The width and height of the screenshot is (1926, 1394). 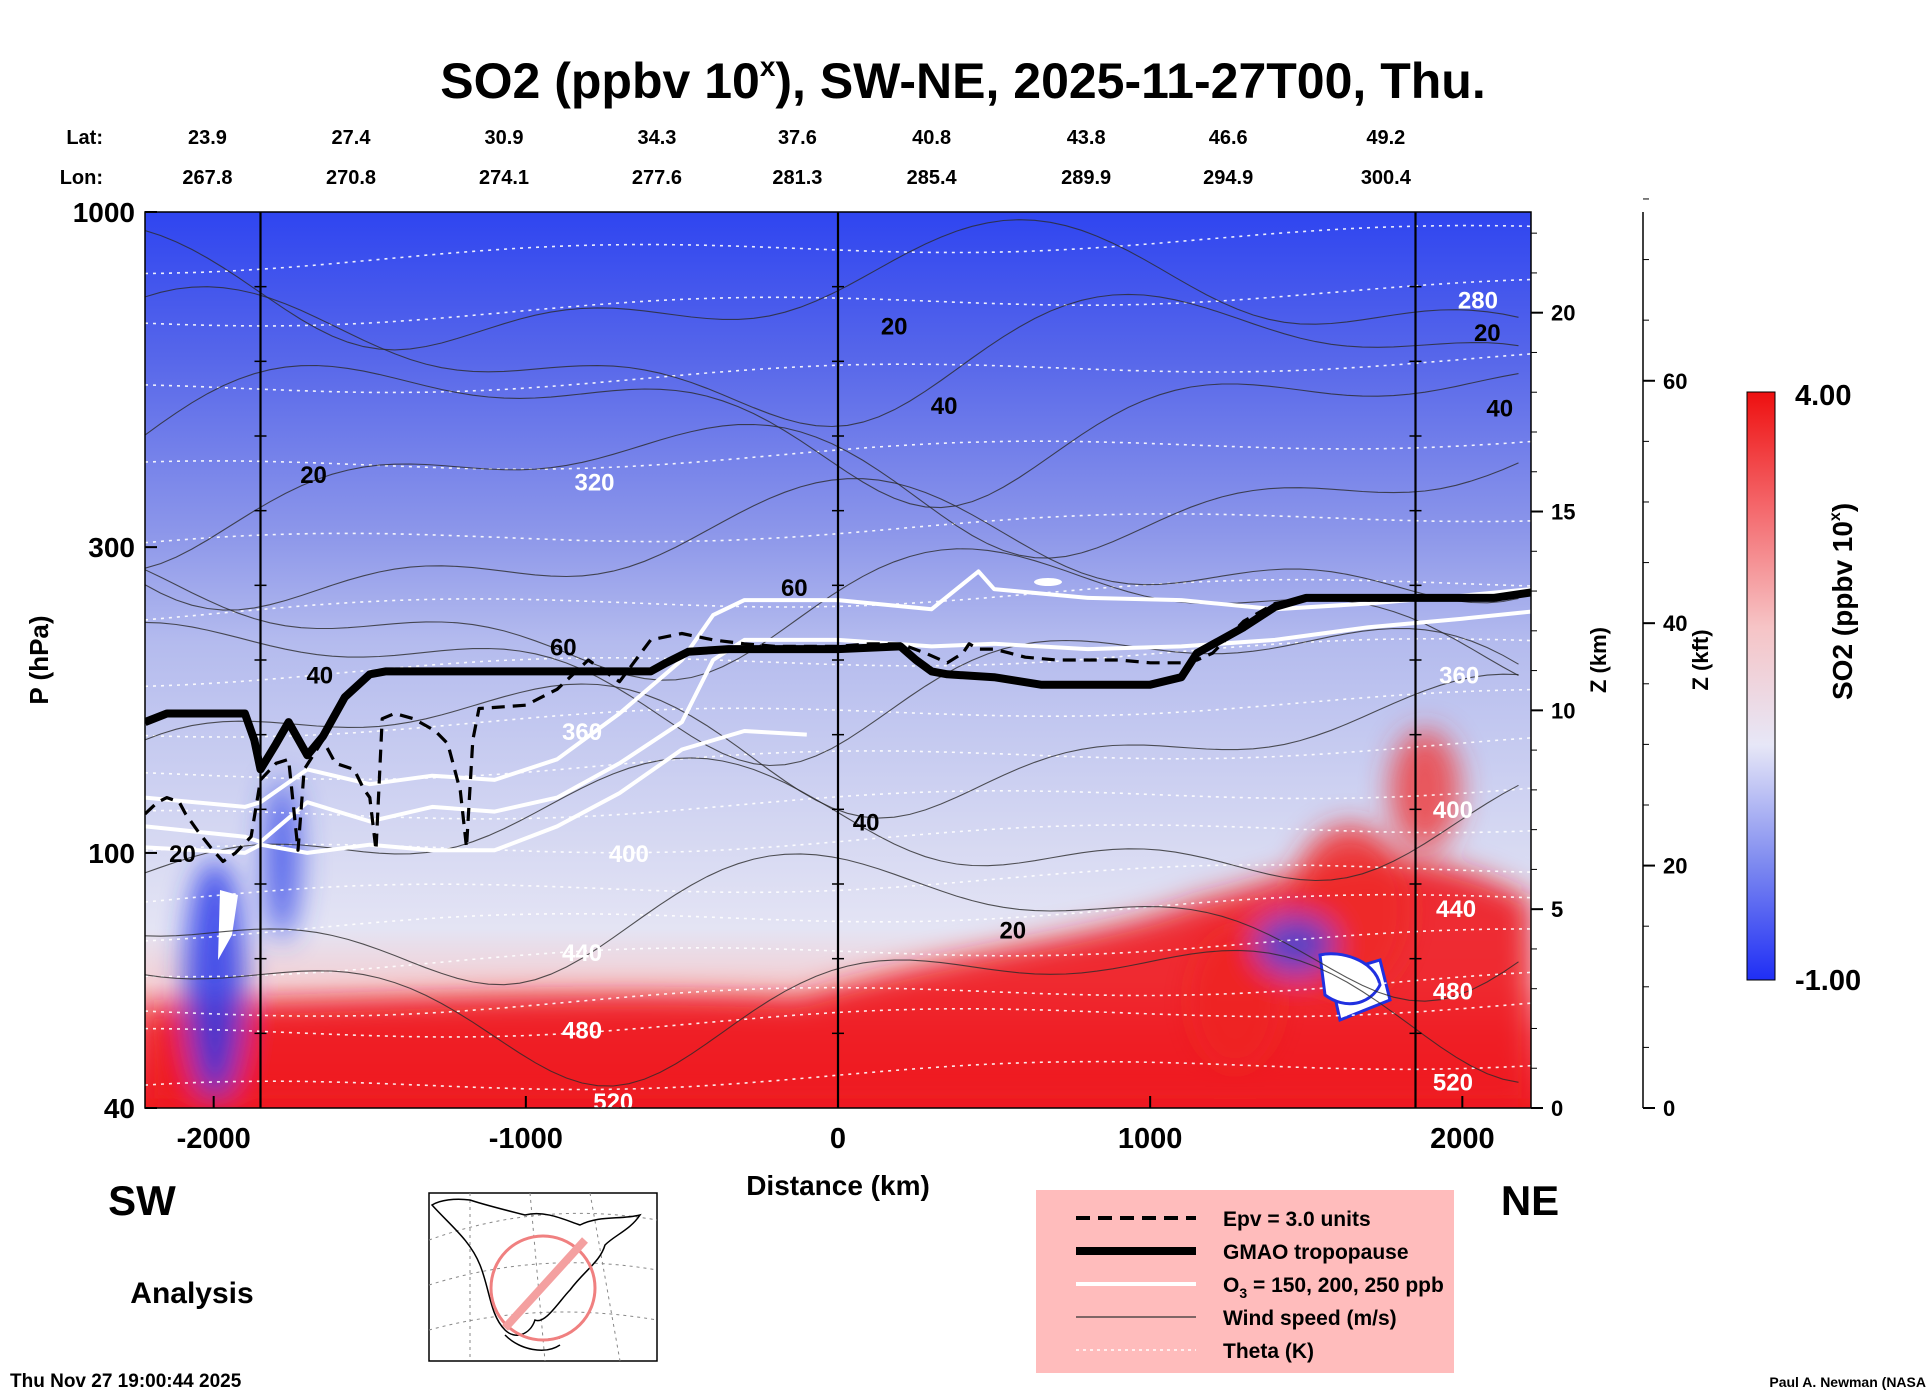 I want to click on lon-row-label: Lon:, so click(x=81, y=178).